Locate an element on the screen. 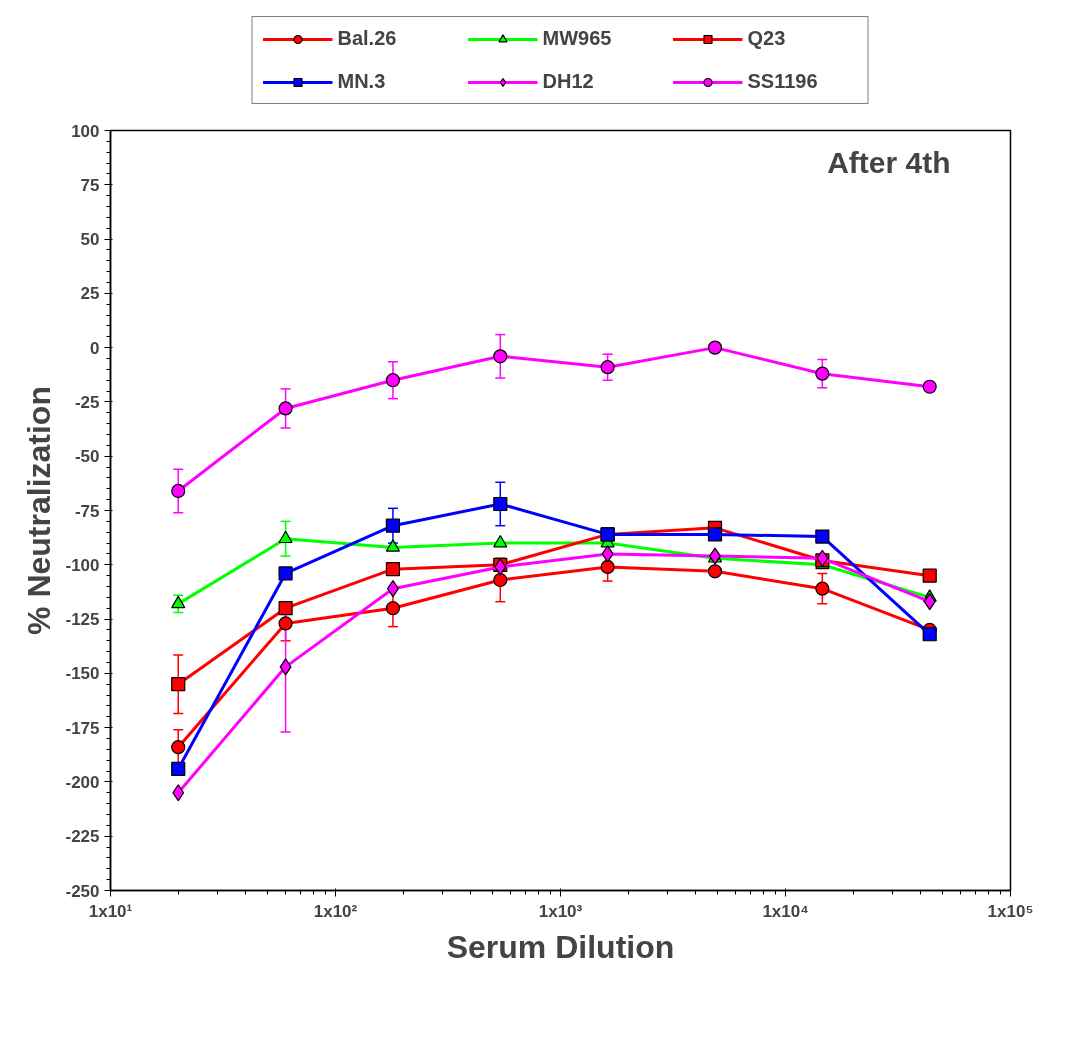 The width and height of the screenshot is (1078, 1057). y-tick-label: 50 is located at coordinates (90, 240).